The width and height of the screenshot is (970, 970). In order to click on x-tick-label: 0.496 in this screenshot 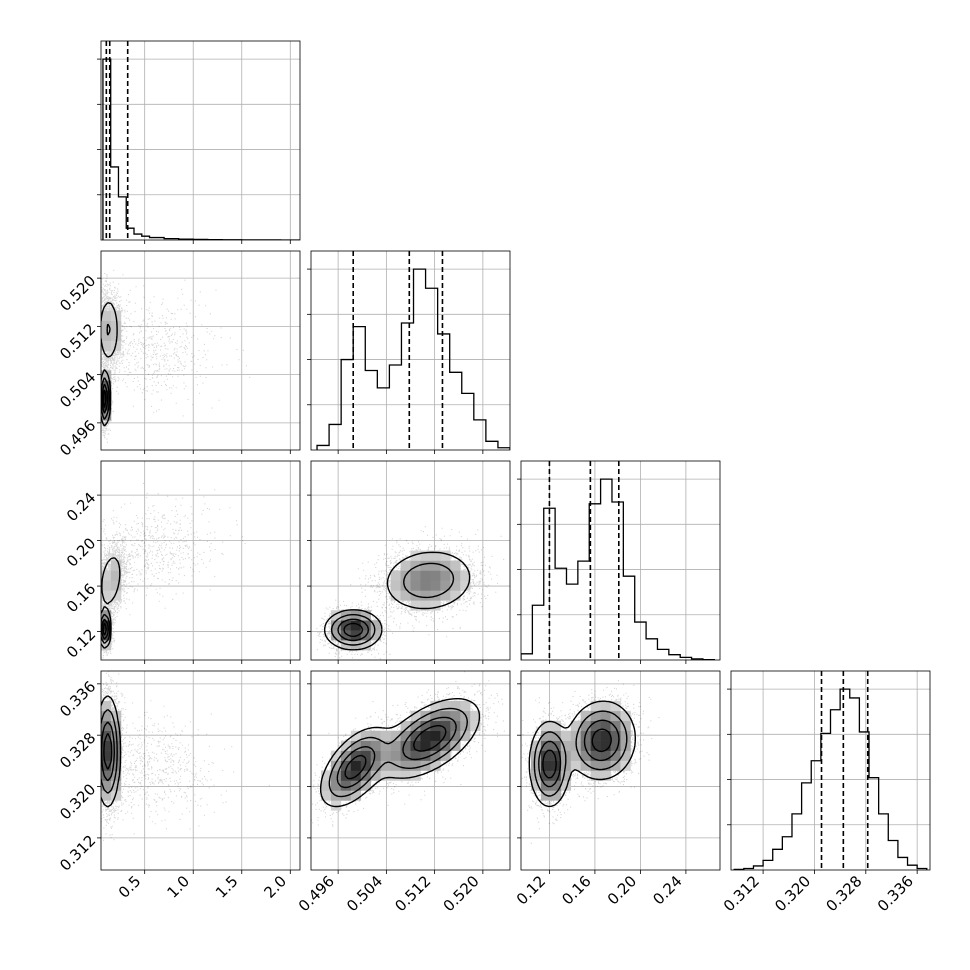, I will do `click(316, 893)`.